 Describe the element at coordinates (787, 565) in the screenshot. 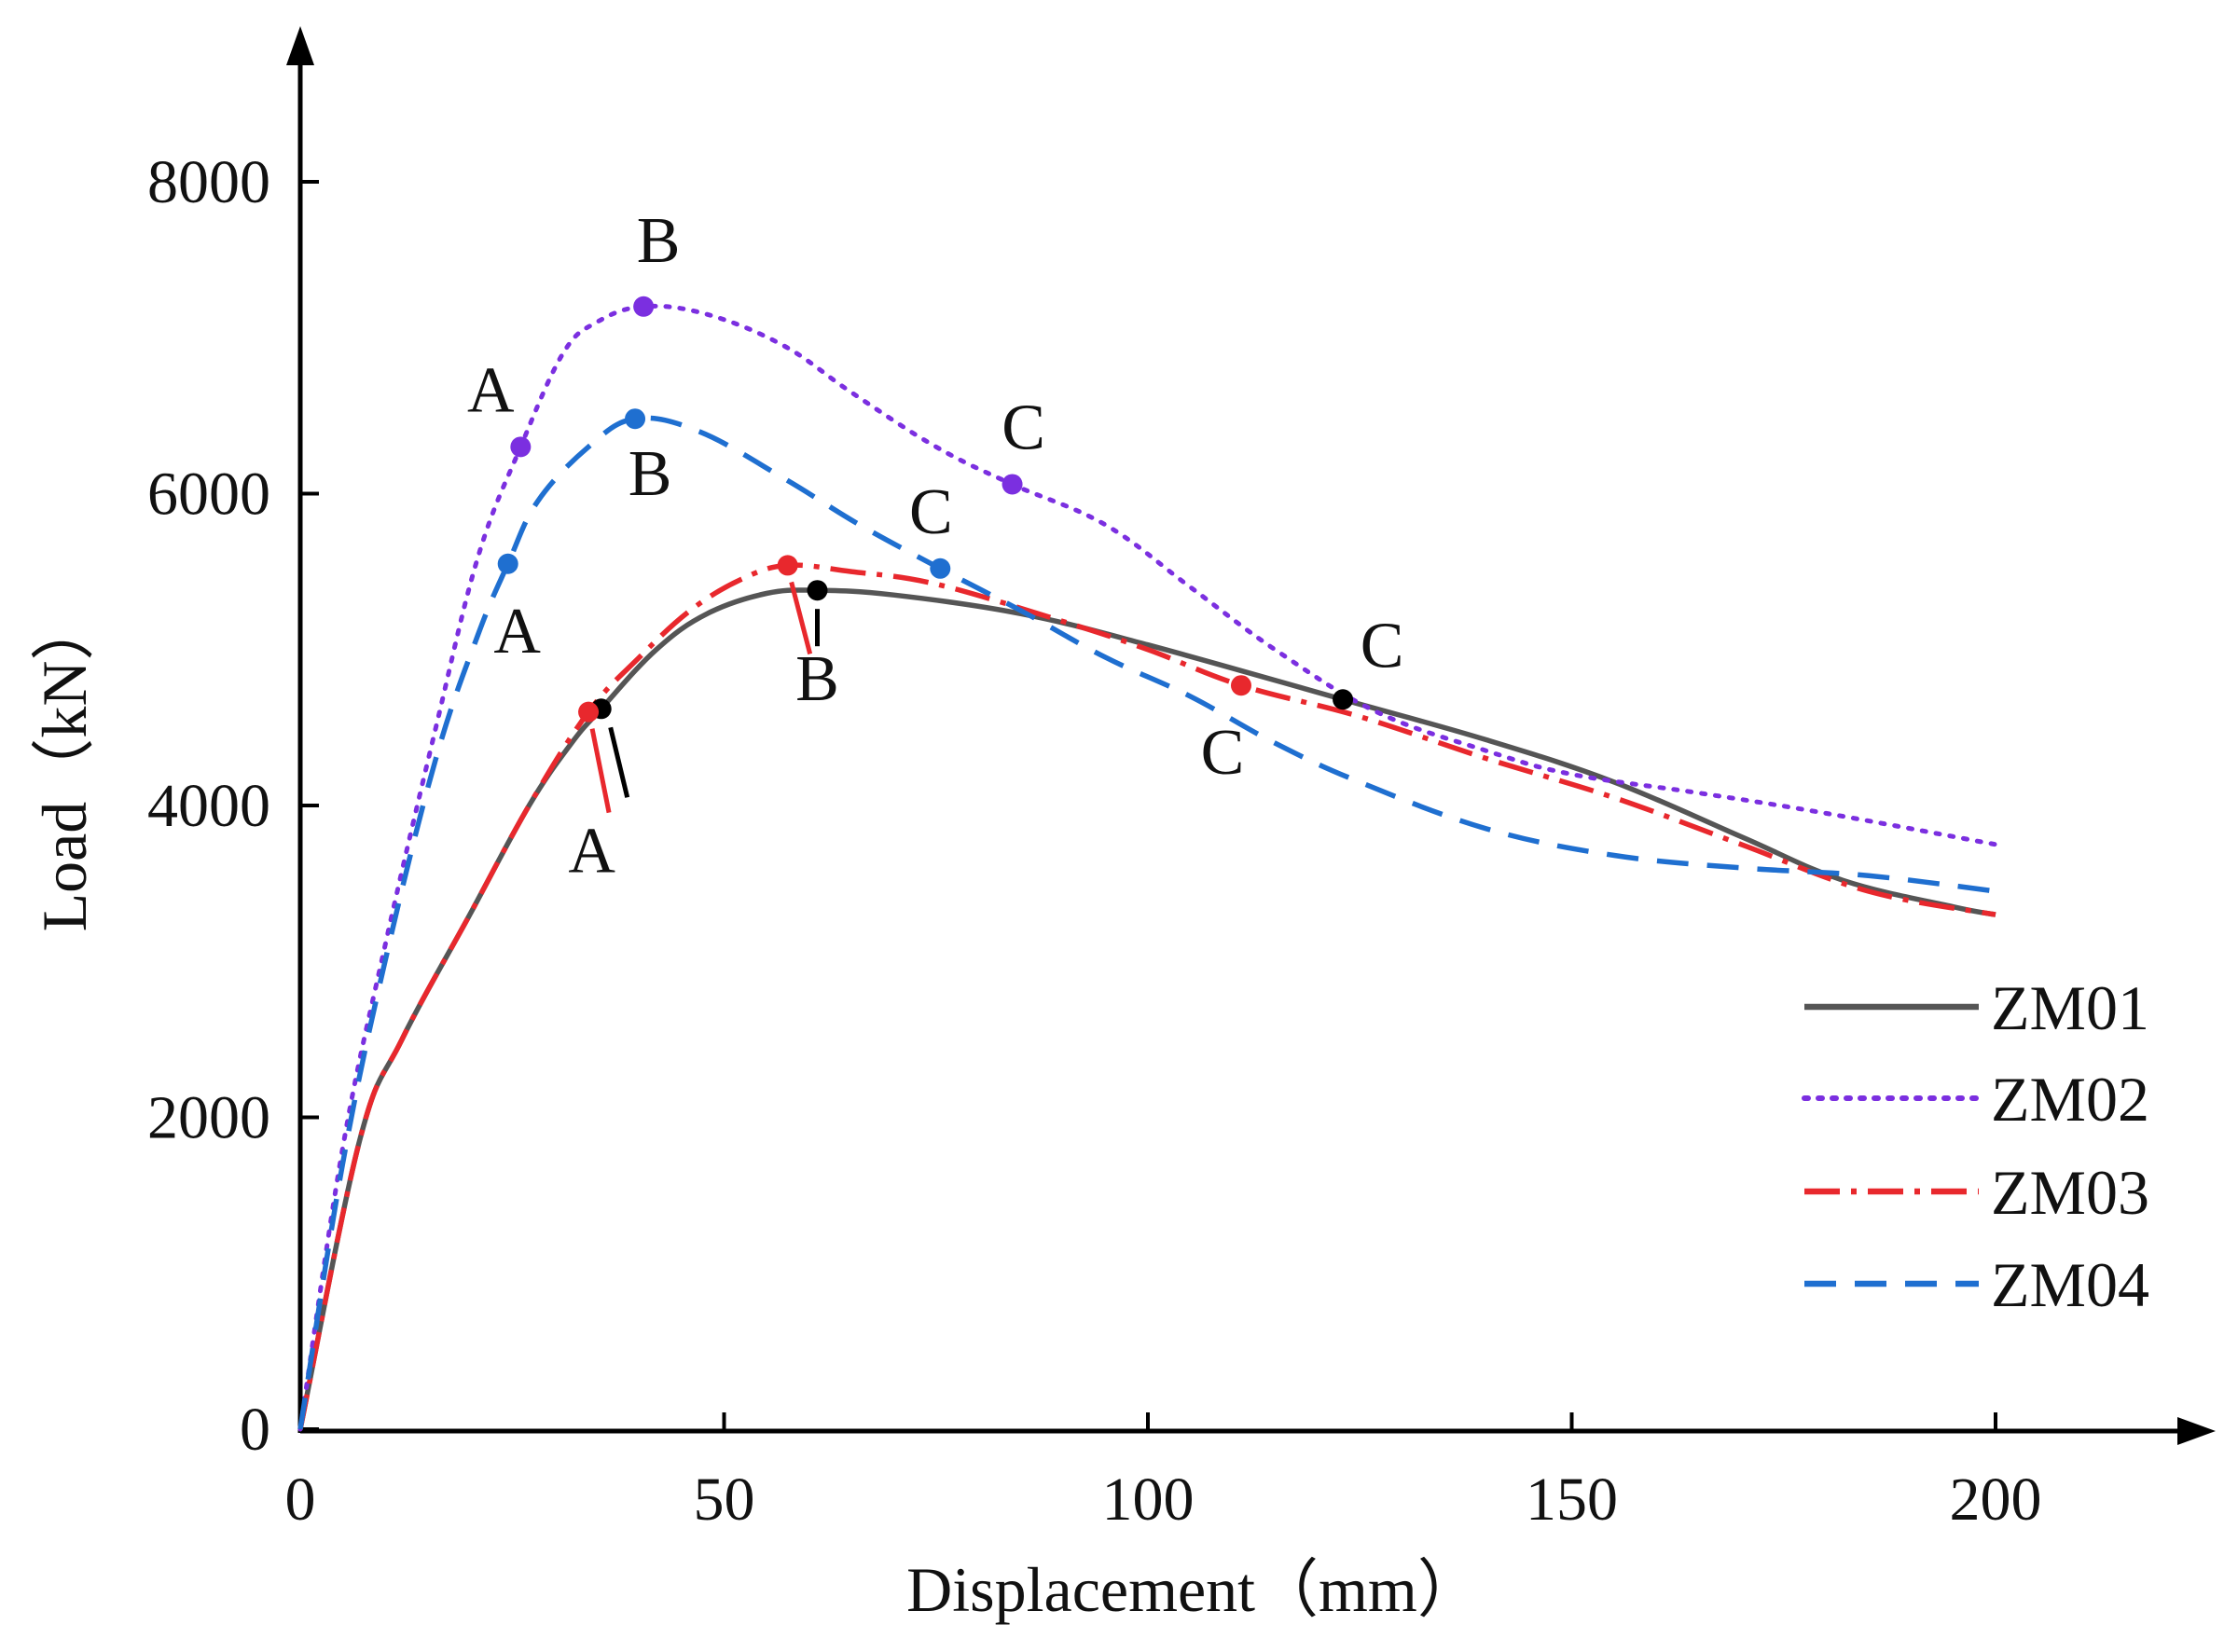

I see `marker-zm03-point-b` at that location.